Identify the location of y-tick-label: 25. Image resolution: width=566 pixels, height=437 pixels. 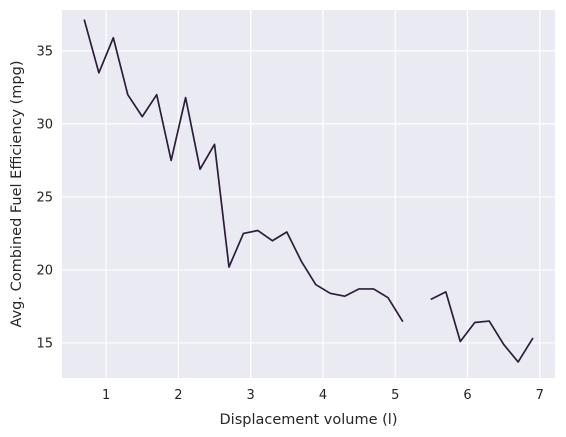
(44, 197).